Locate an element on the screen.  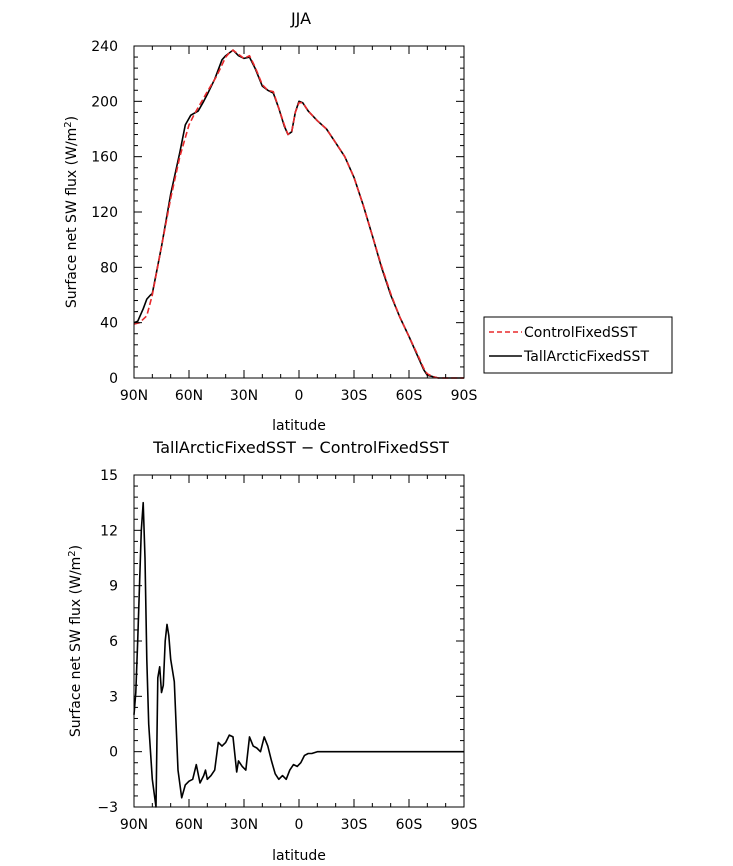
y-tick-label: 3 is located at coordinates (113, 697).